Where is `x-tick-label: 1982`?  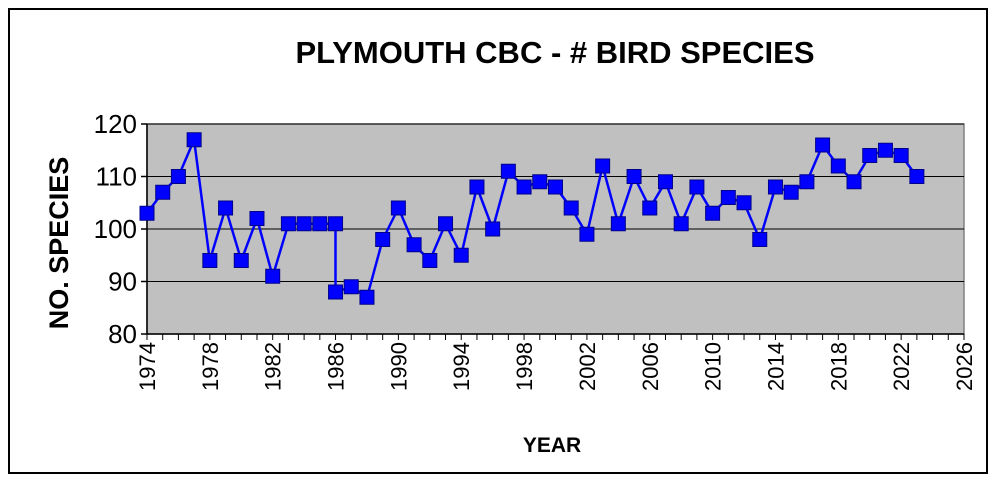 x-tick-label: 1982 is located at coordinates (273, 366).